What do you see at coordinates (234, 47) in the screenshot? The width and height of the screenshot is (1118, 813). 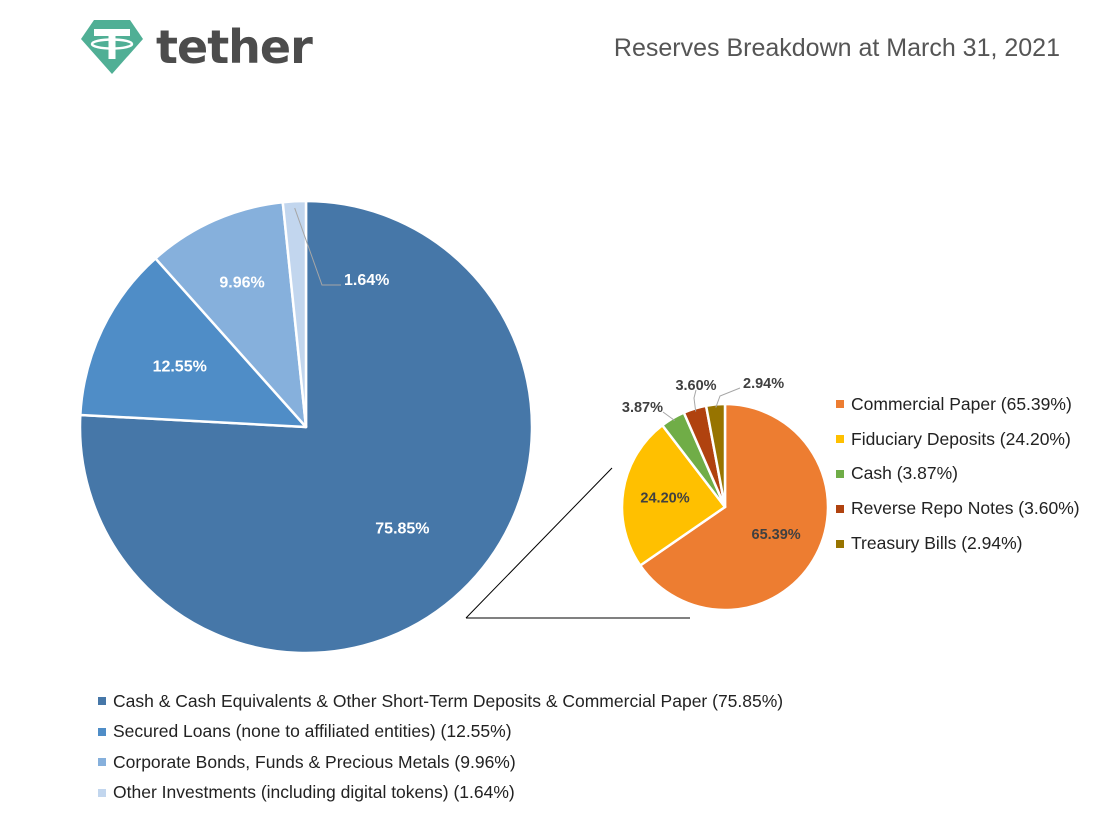 I see `logo-wordmark: tether` at bounding box center [234, 47].